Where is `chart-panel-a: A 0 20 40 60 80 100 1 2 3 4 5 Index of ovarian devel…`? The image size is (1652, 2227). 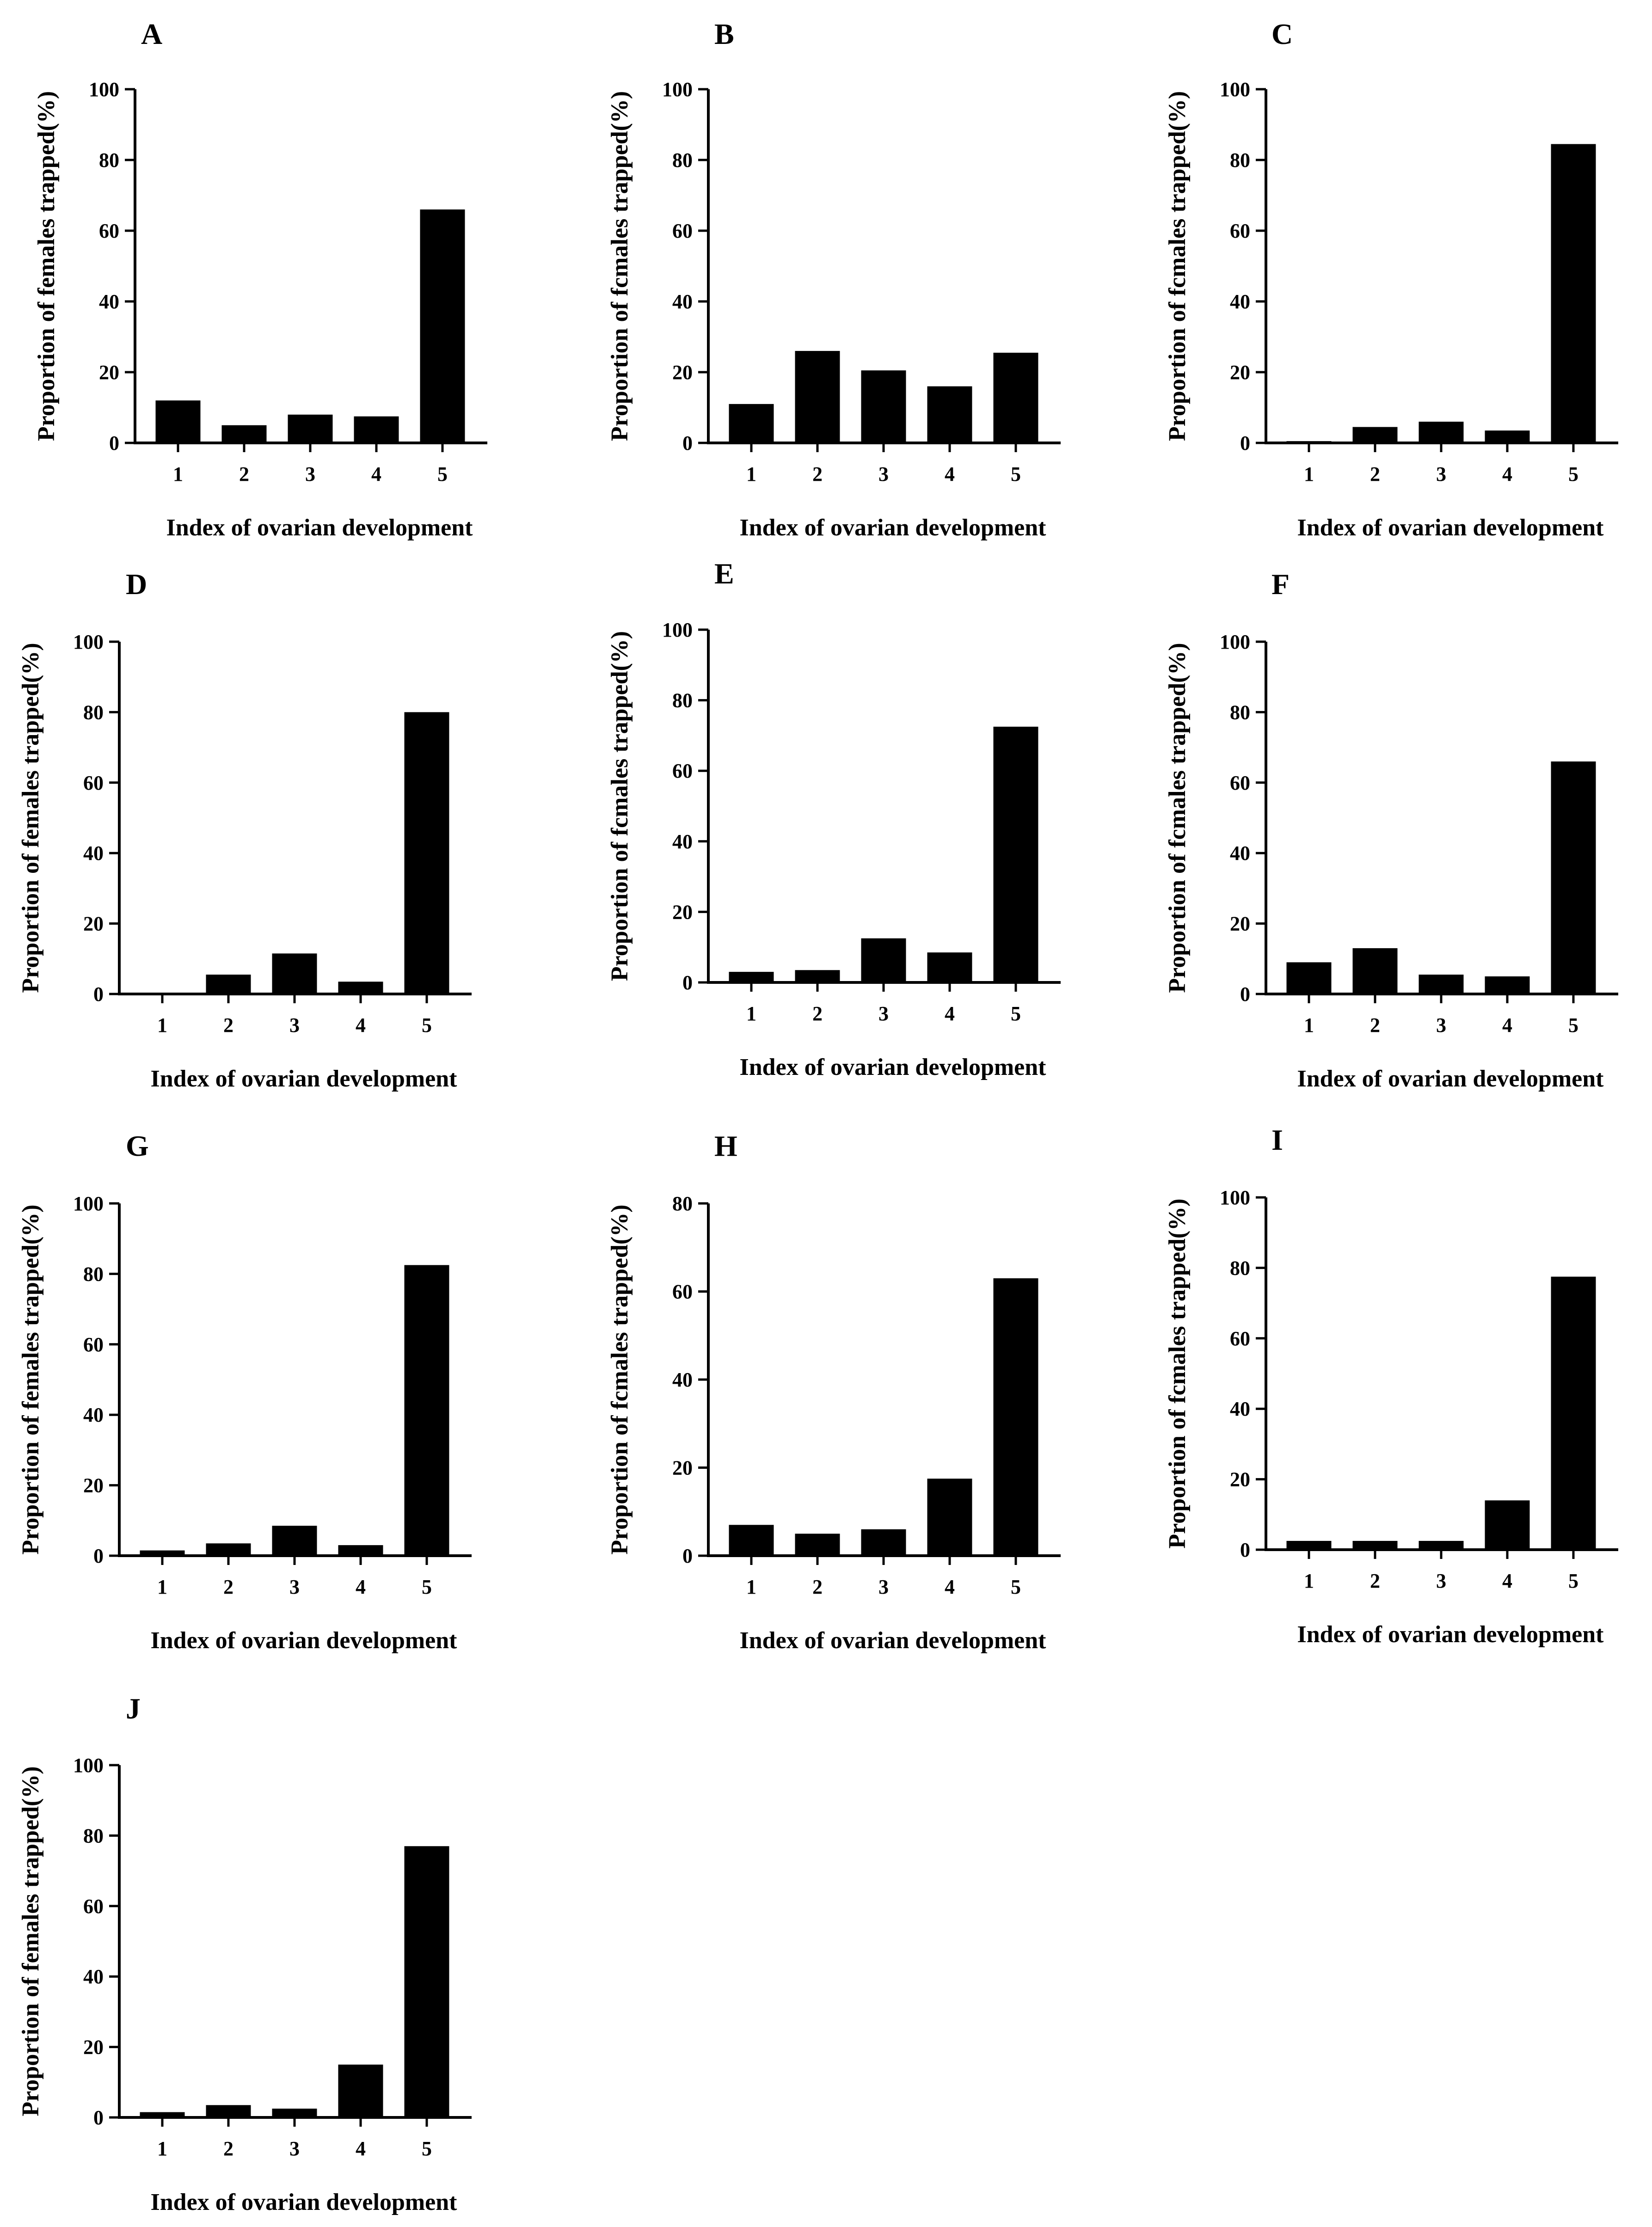 chart-panel-a: A 0 20 40 60 80 100 1 2 3 4 5 Index of ovarian devel… is located at coordinates (260, 279).